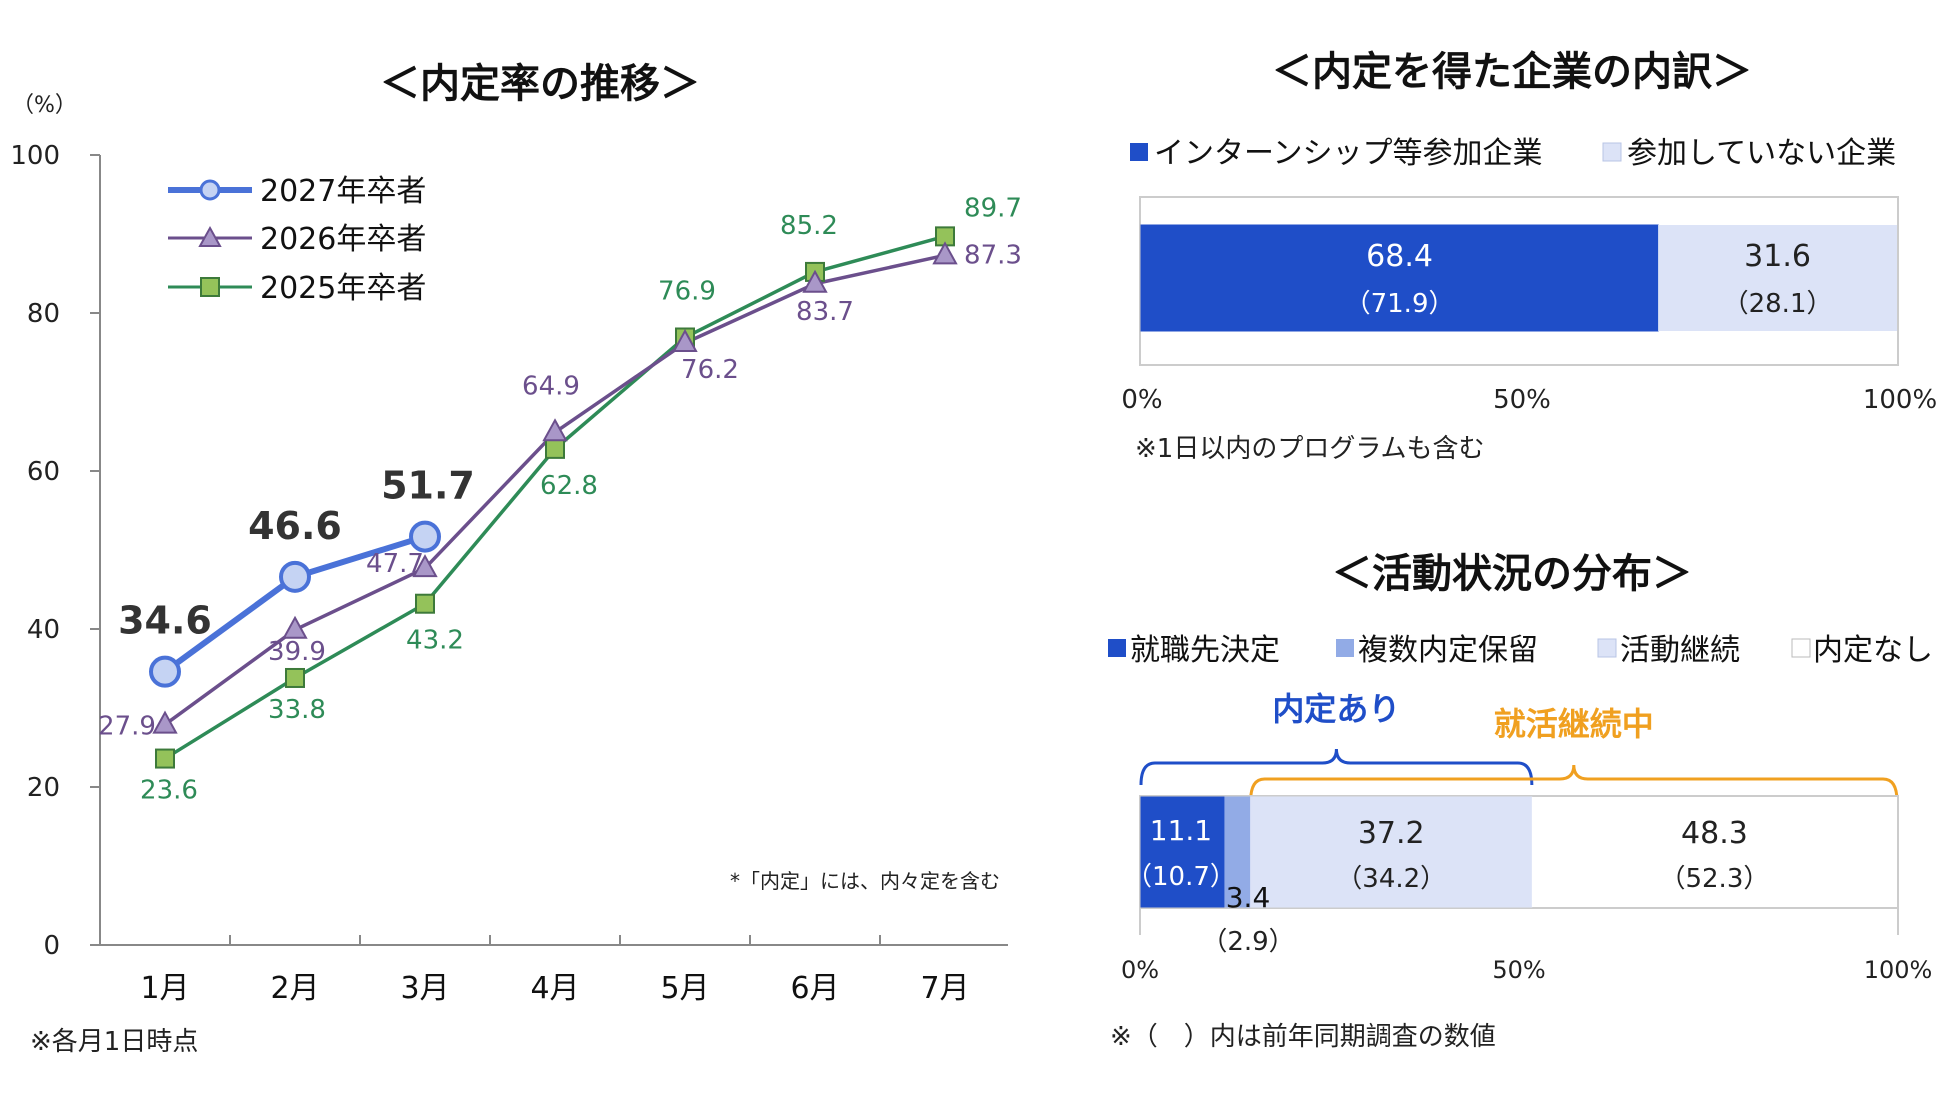  I want to click on x-tick-label: 1月, so click(164, 988).